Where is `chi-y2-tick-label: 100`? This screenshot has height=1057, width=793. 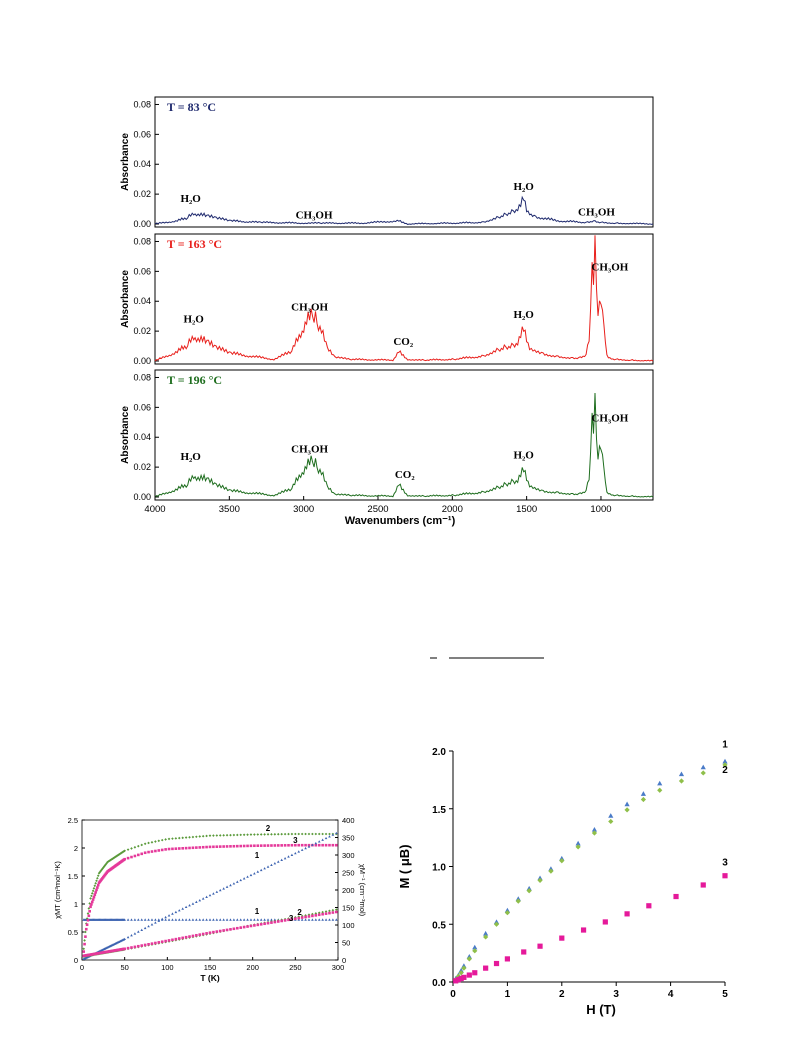
chi-y2-tick-label: 100 is located at coordinates (348, 925).